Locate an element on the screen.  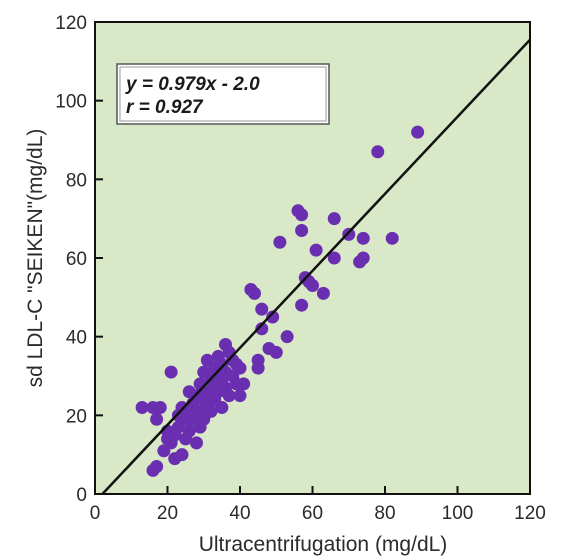
x-tick-label: 120 is located at coordinates (530, 513).